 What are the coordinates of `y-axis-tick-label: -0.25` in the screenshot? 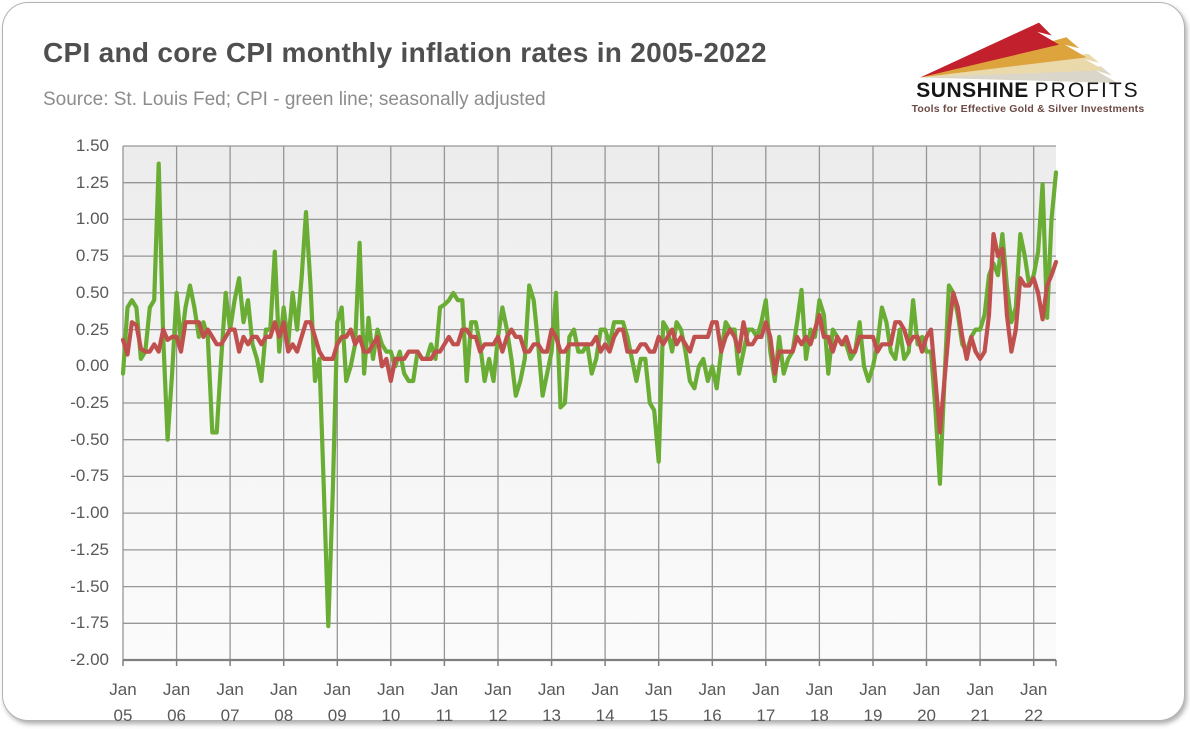 It's located at (89, 402).